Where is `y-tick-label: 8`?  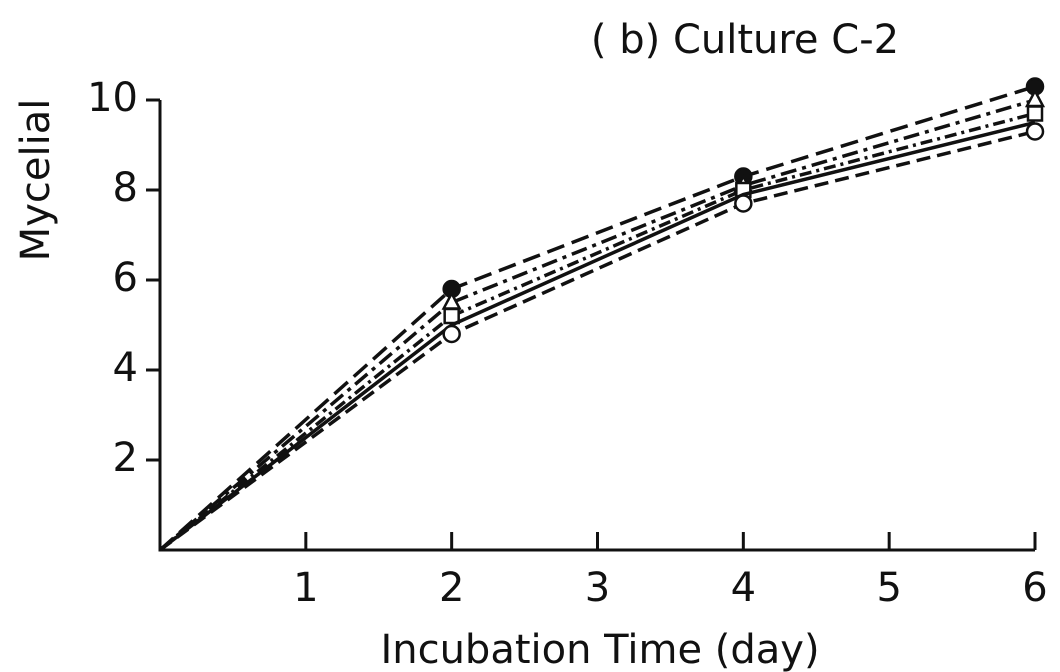
y-tick-label: 8 is located at coordinates (125, 188).